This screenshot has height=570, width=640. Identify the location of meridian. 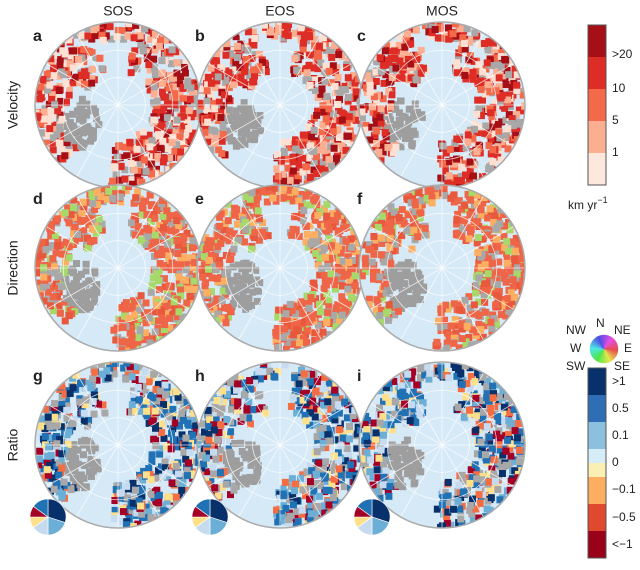
(462, 304).